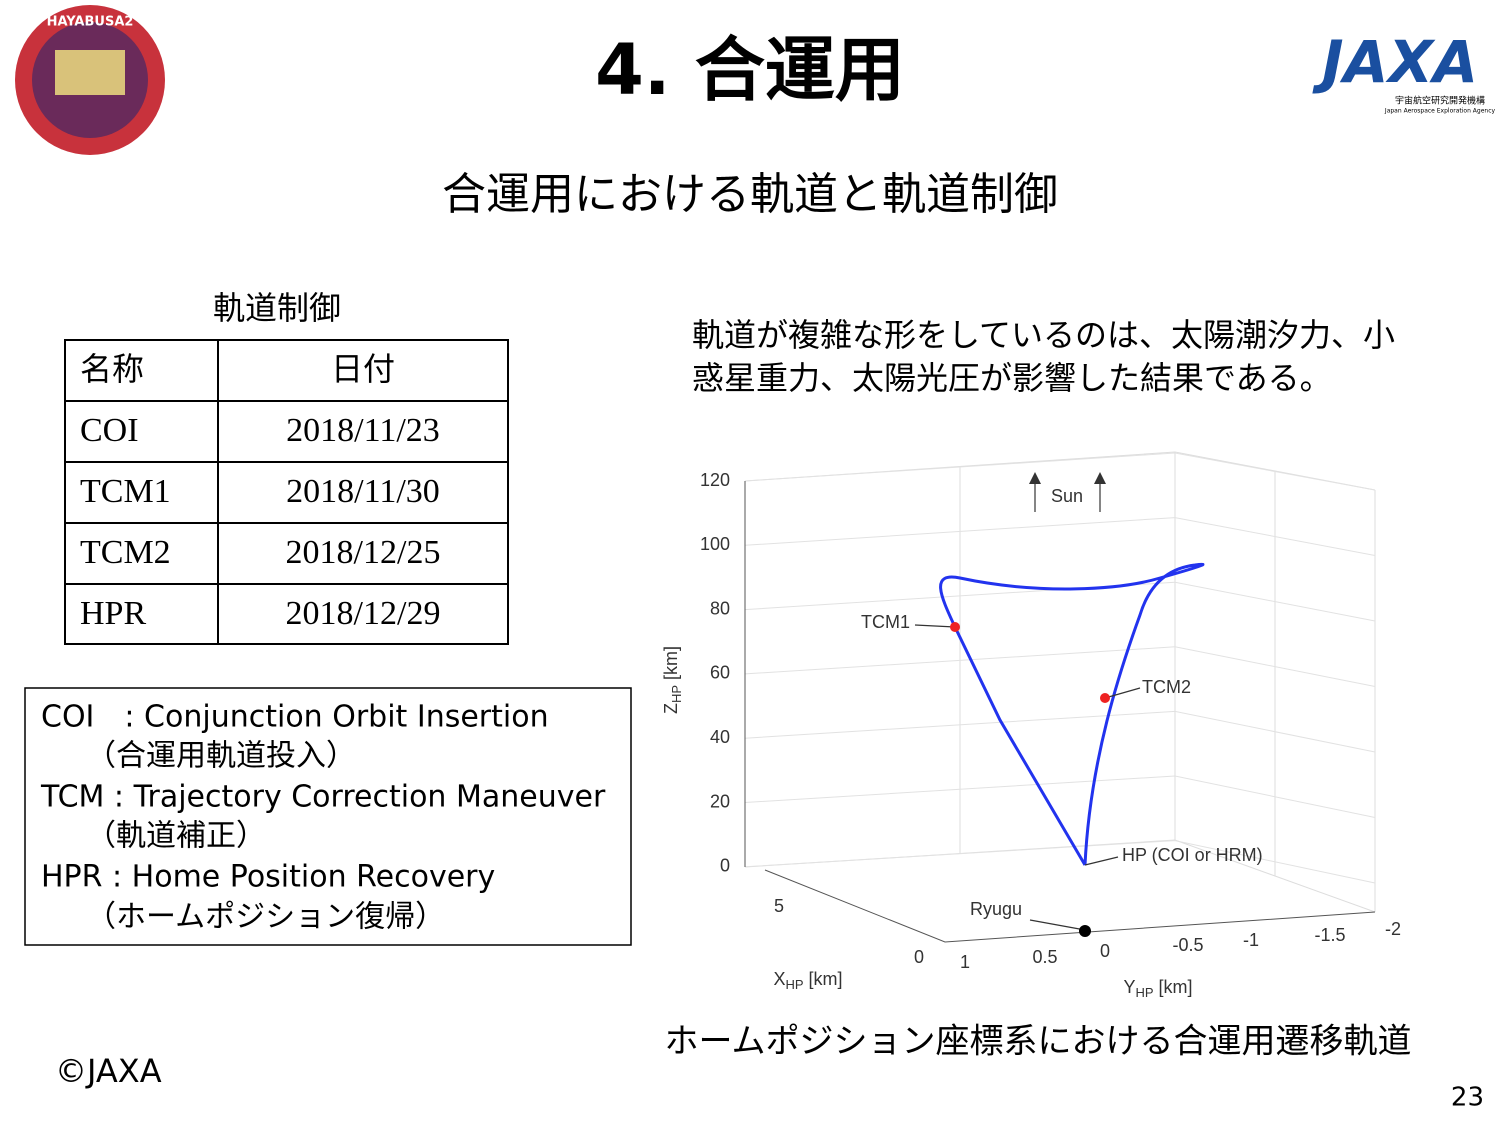  I want to click on y-tick-label: -0.5, so click(1187, 945).